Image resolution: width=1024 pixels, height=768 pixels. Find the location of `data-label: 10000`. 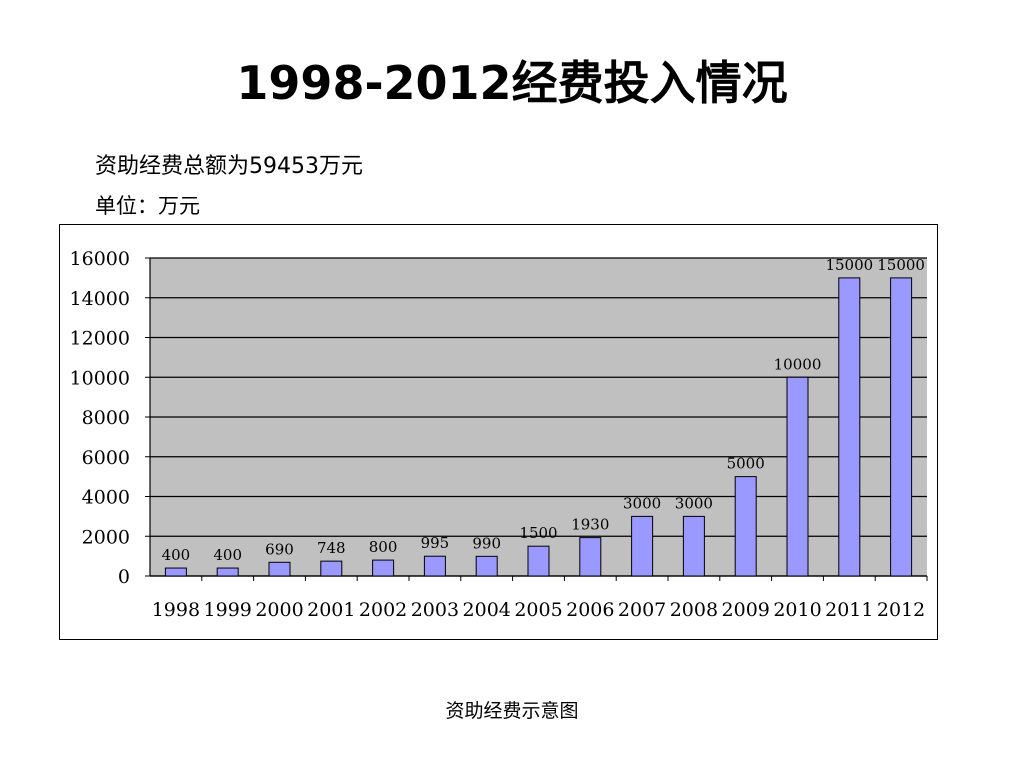

data-label: 10000 is located at coordinates (798, 364).